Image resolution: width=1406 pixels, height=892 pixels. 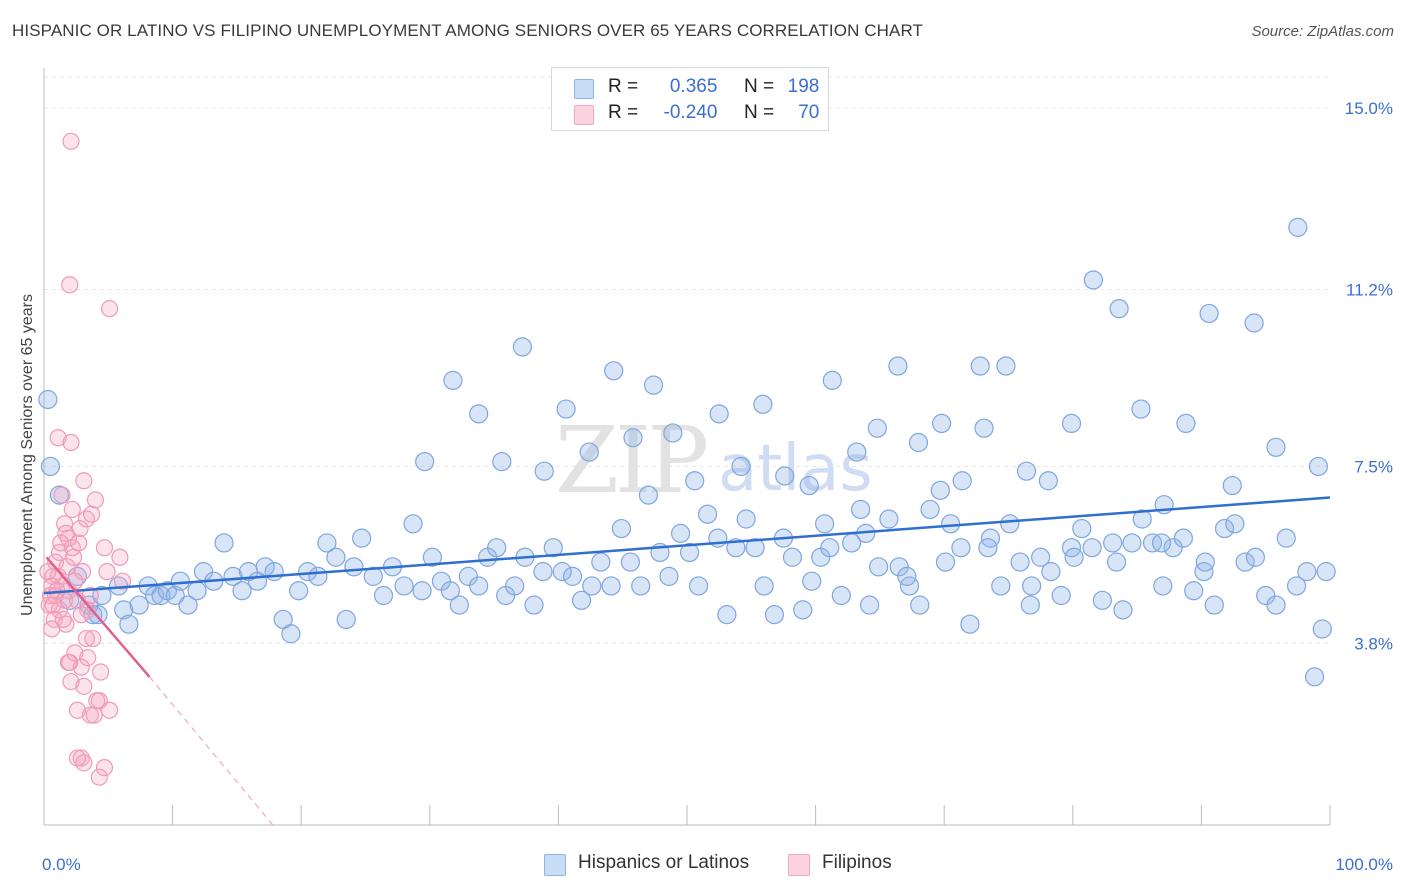 What do you see at coordinates (555, 865) in the screenshot?
I see `bottom-legend-swatch-blue` at bounding box center [555, 865].